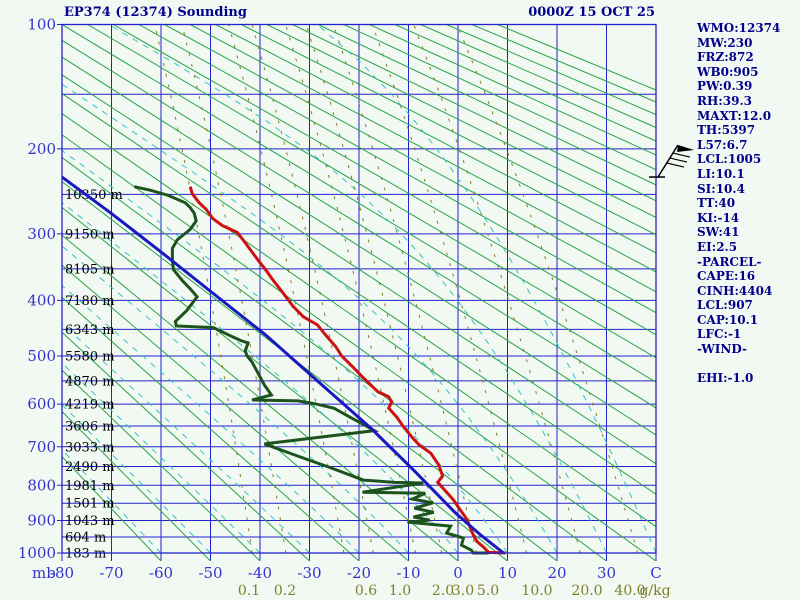 This screenshot has height=600, width=800. I want to click on altitude-label: 9150 m, so click(90, 234).